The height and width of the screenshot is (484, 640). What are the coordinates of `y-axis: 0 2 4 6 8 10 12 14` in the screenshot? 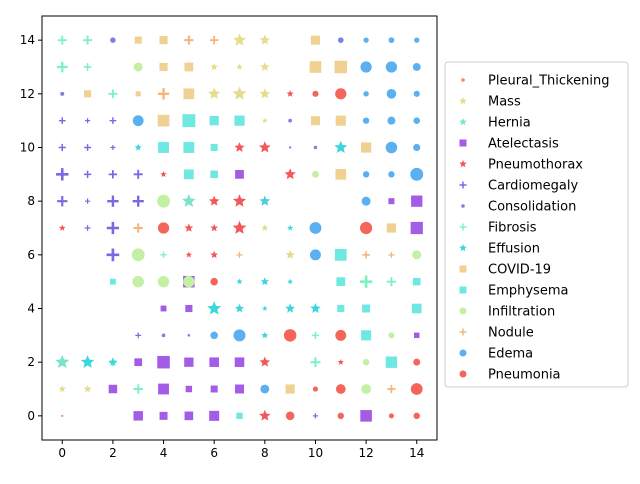 It's located at (31, 228).